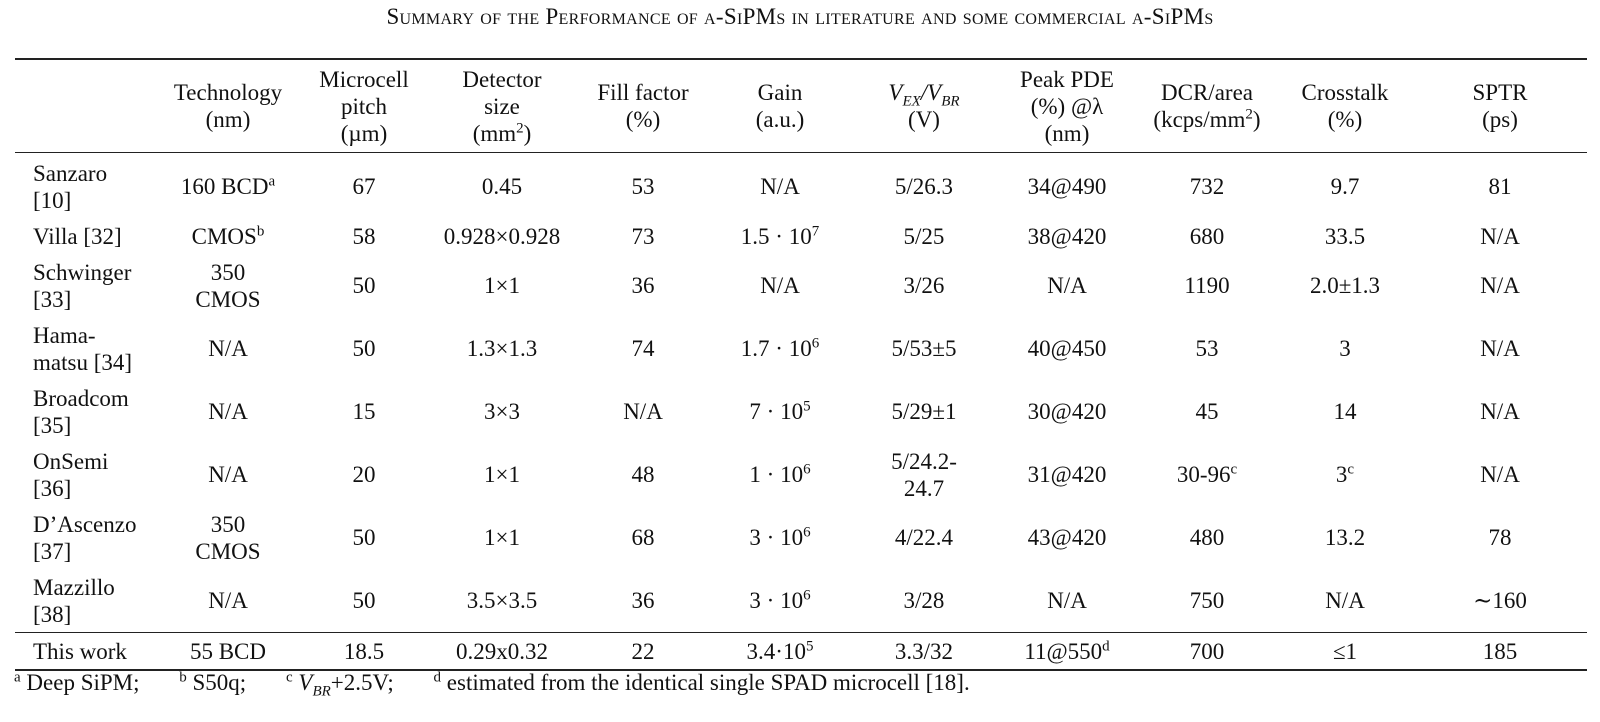 This screenshot has width=1600, height=722. I want to click on cell-peak-pde: 38@420, so click(1067, 236).